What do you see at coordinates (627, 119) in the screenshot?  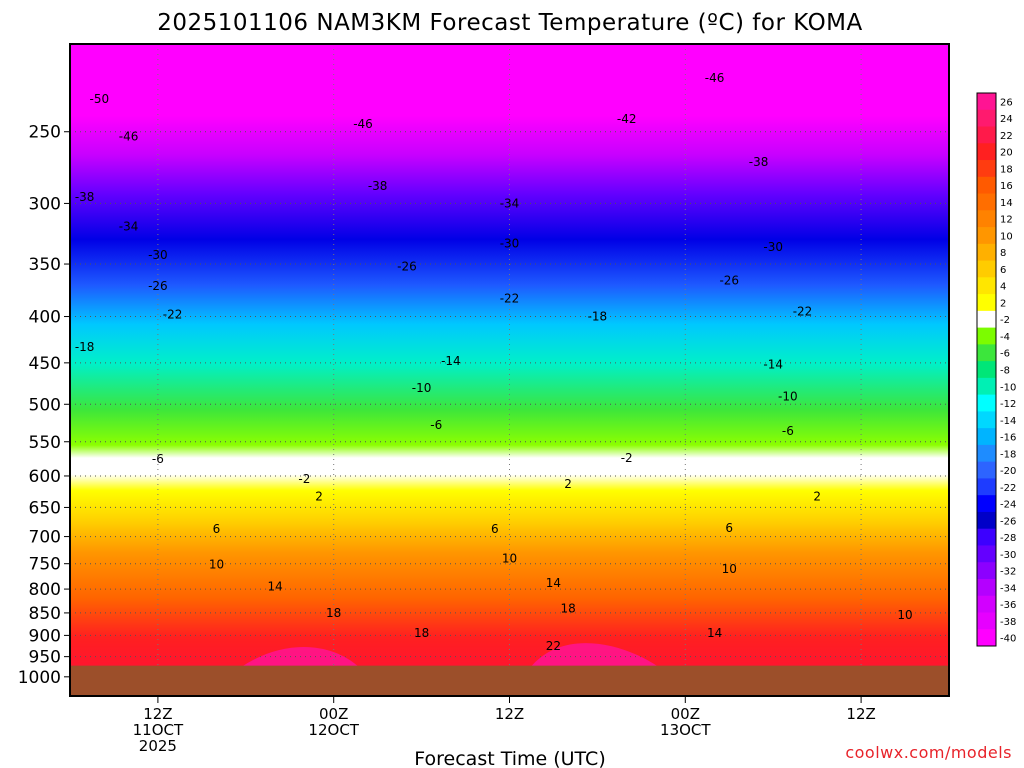 I see `contour-label: -42` at bounding box center [627, 119].